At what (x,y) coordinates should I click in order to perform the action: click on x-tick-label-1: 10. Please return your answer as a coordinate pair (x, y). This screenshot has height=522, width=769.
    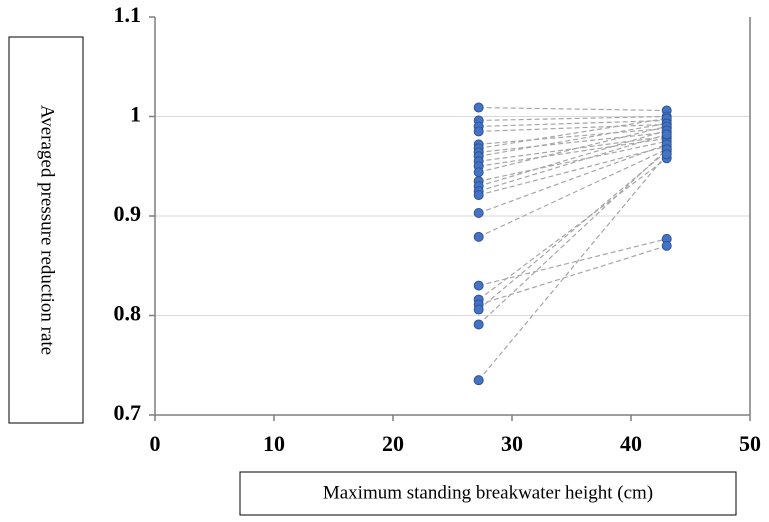
    Looking at the image, I should click on (274, 443).